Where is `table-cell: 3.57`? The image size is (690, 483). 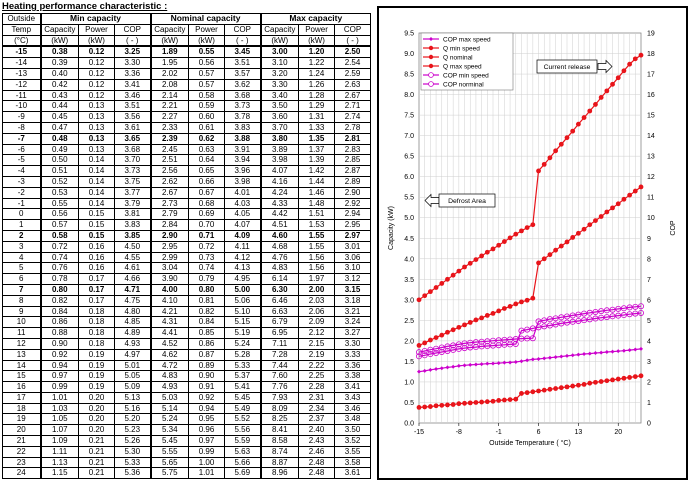 table-cell: 3.57 is located at coordinates (243, 73).